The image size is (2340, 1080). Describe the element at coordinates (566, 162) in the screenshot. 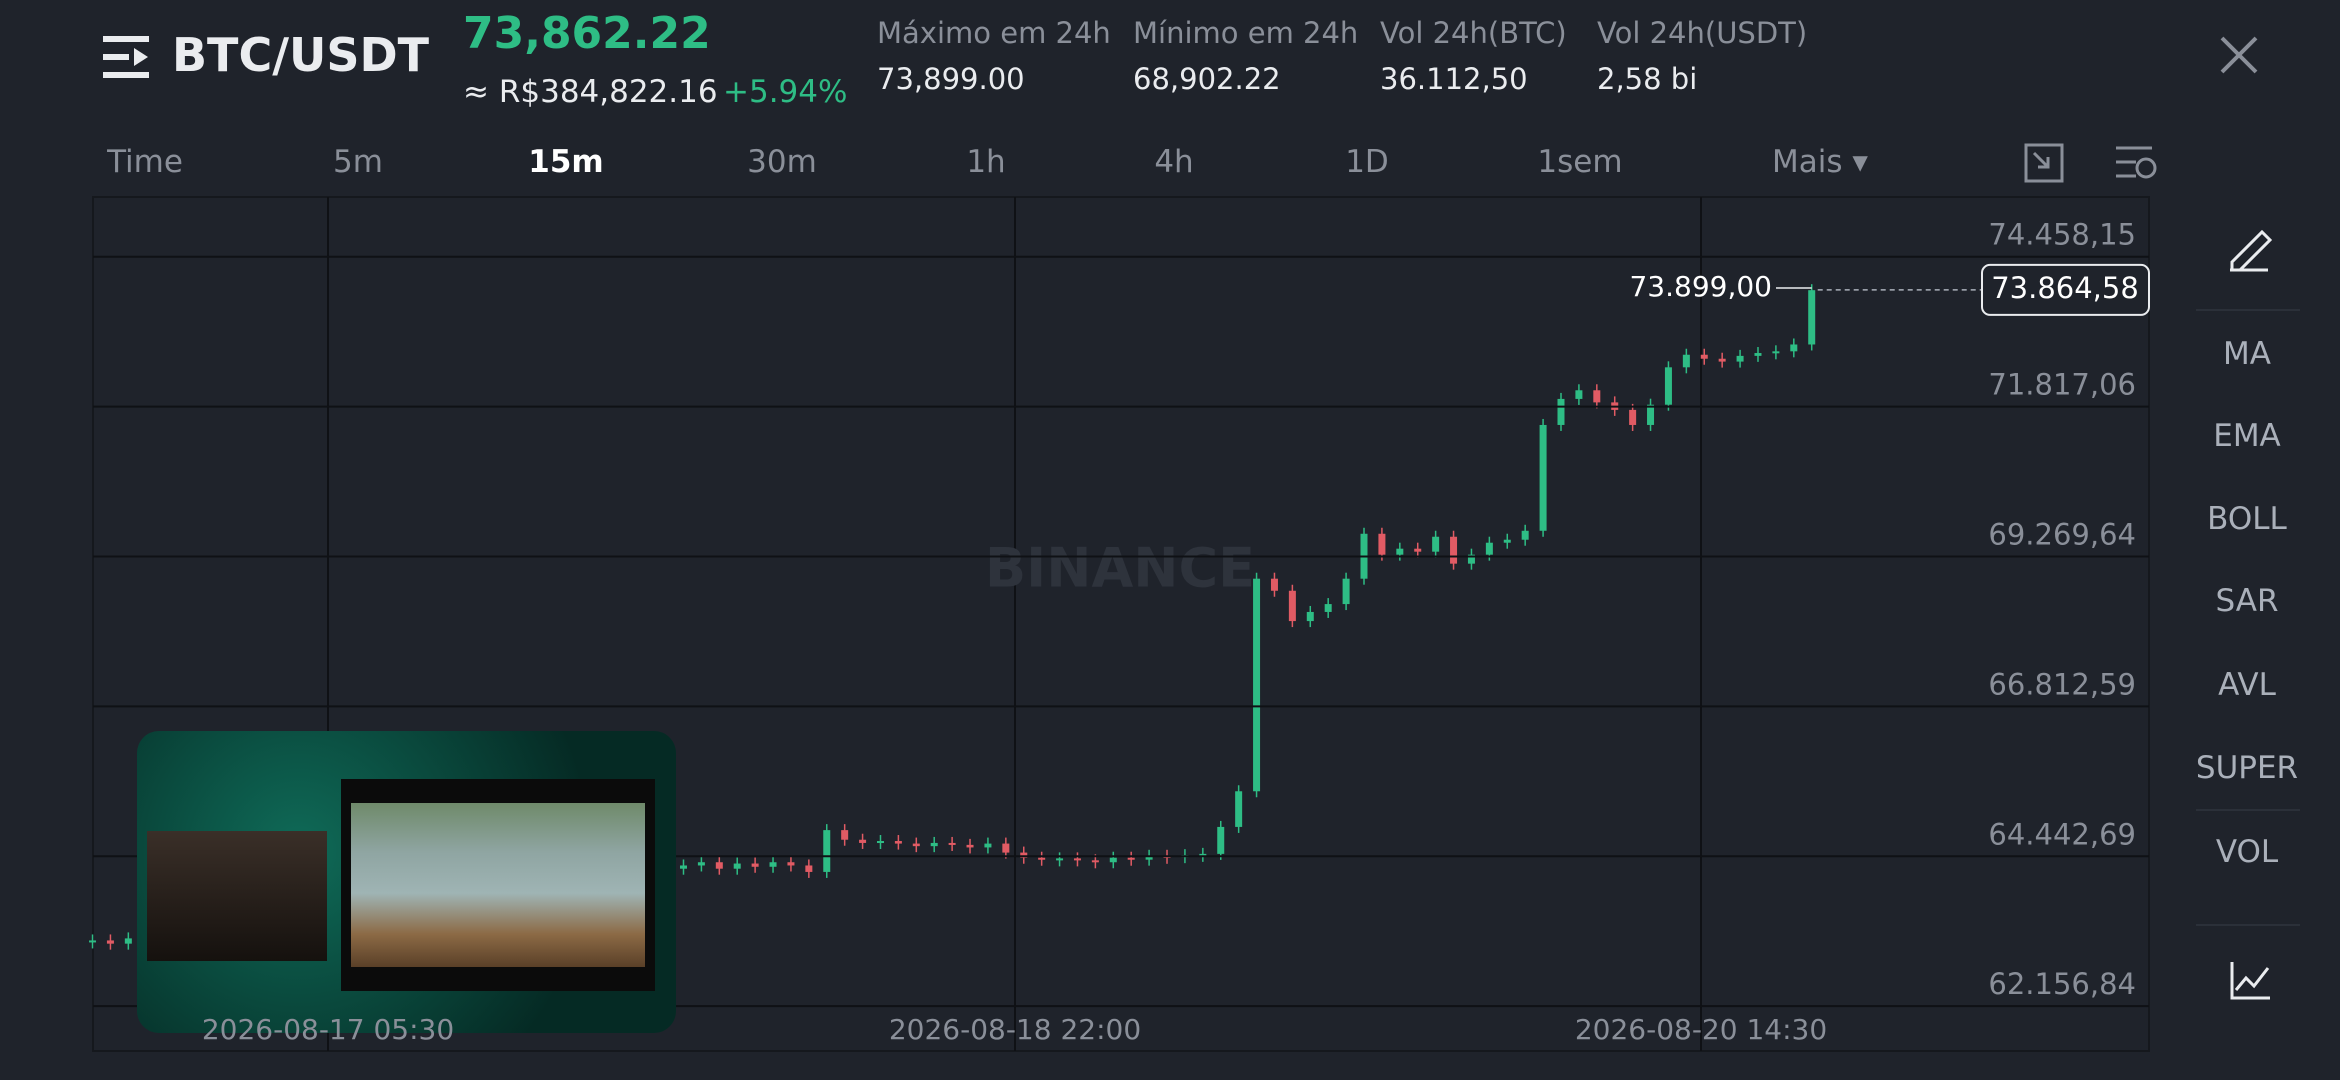

I see `interval-tab: 15m` at that location.